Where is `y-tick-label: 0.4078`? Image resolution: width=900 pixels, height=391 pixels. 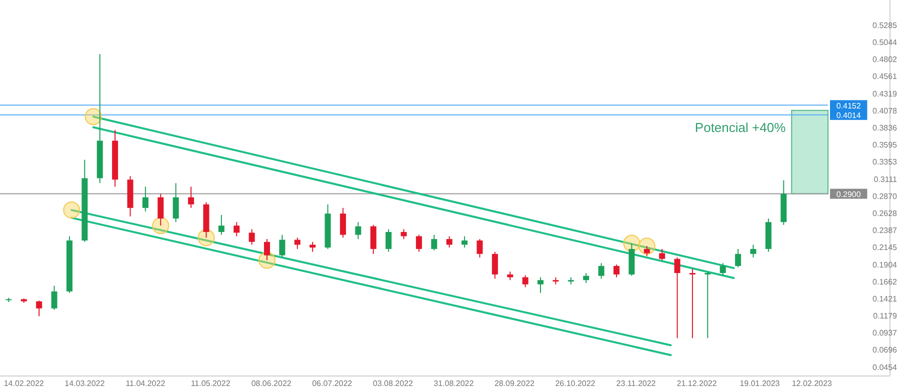 y-tick-label: 0.4078 is located at coordinates (885, 111).